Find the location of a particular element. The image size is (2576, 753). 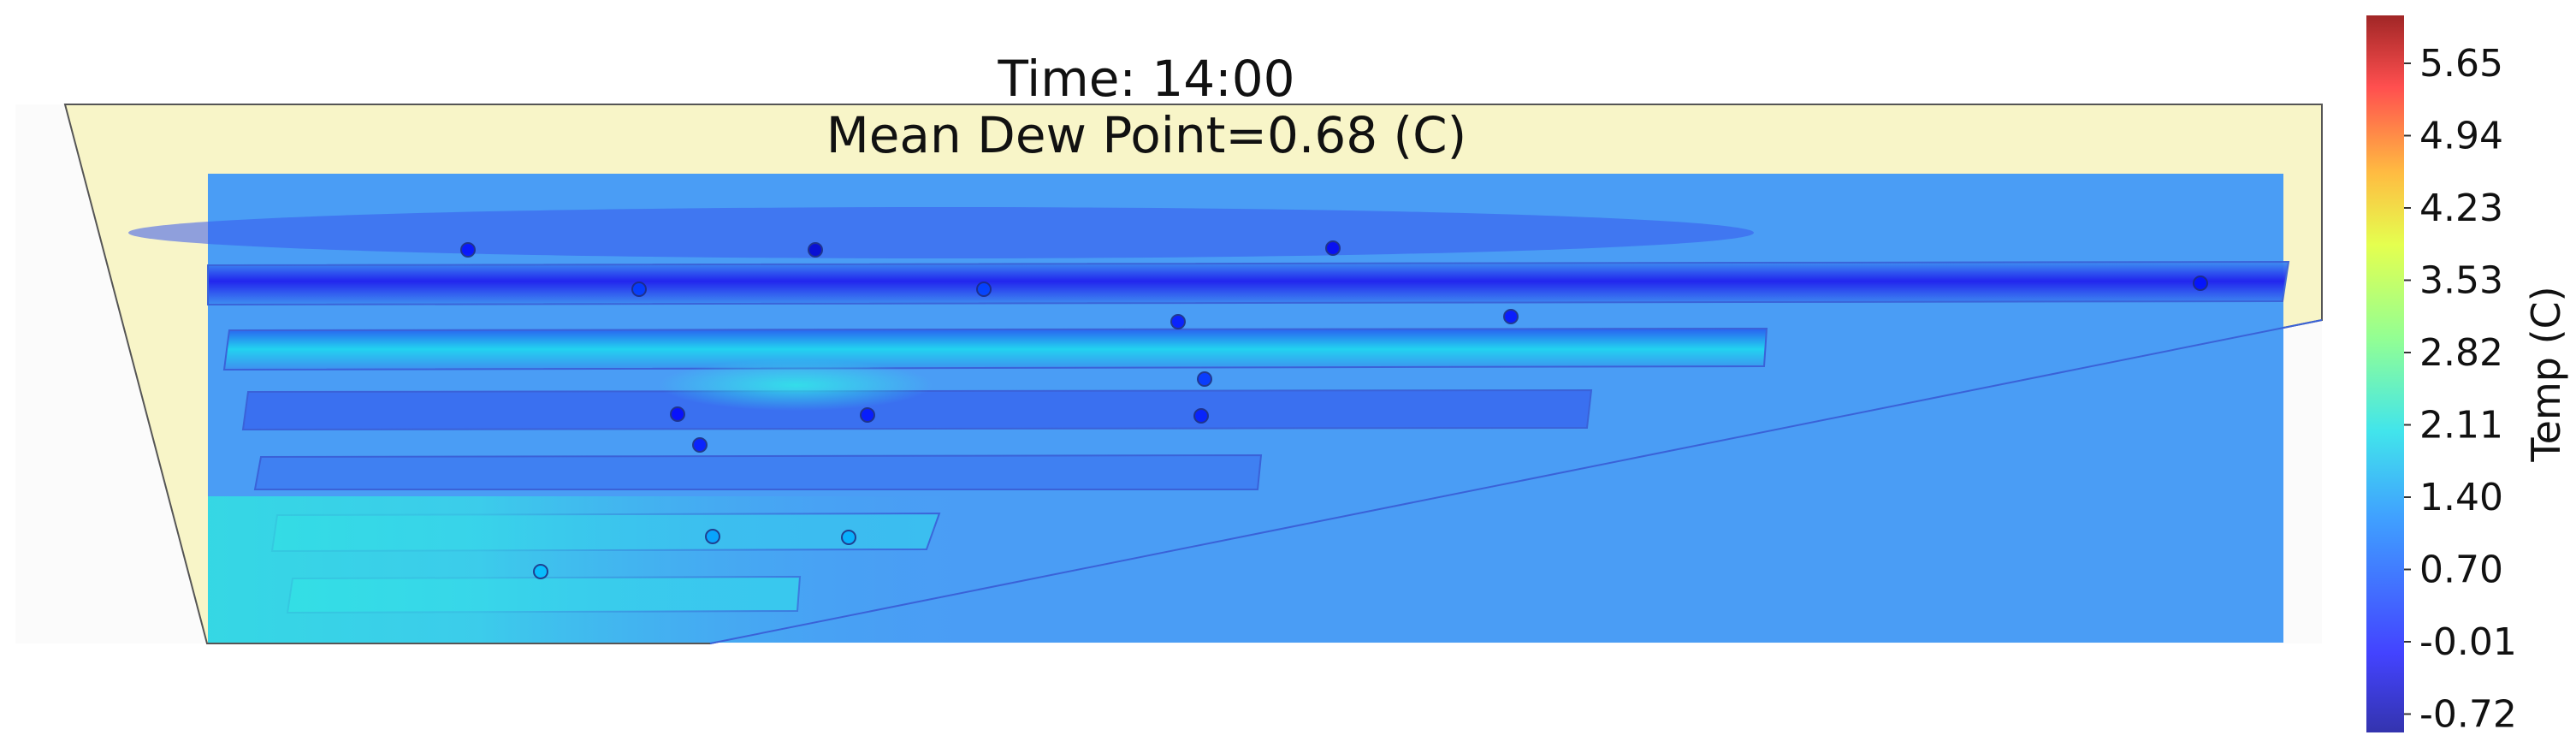

colorbar-tick-label: 5.65 is located at coordinates (2461, 64).